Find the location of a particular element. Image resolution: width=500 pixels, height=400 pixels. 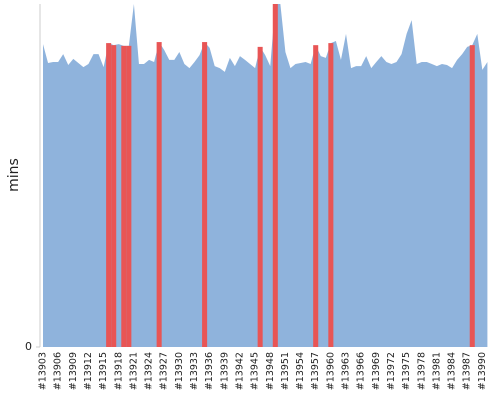

x-tick-label: #13981 is located at coordinates (436, 371).